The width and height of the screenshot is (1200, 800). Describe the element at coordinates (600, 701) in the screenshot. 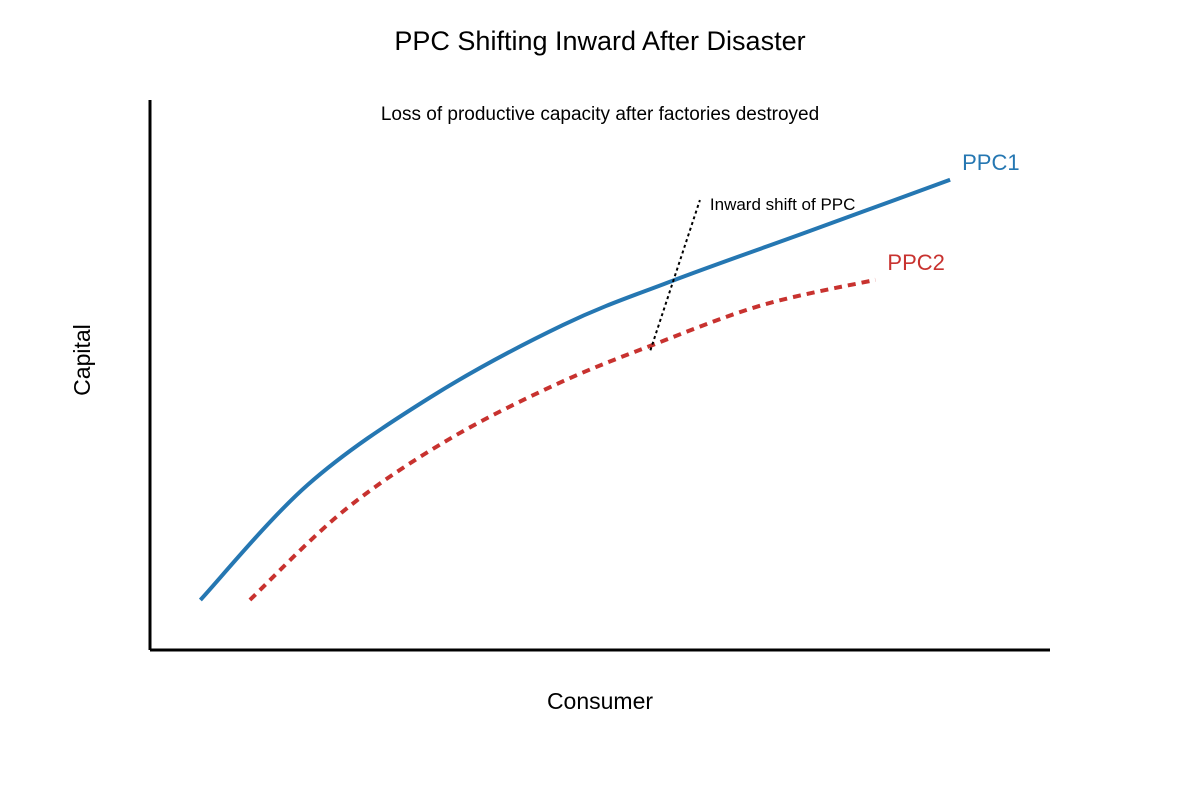

I see `x-axis-label: Consumer` at that location.